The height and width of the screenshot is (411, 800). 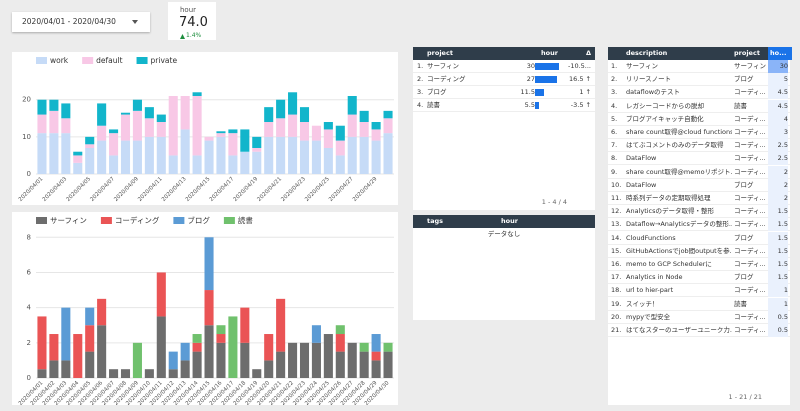 What do you see at coordinates (650, 290) in the screenshot?
I see `description: url to hier-part` at bounding box center [650, 290].